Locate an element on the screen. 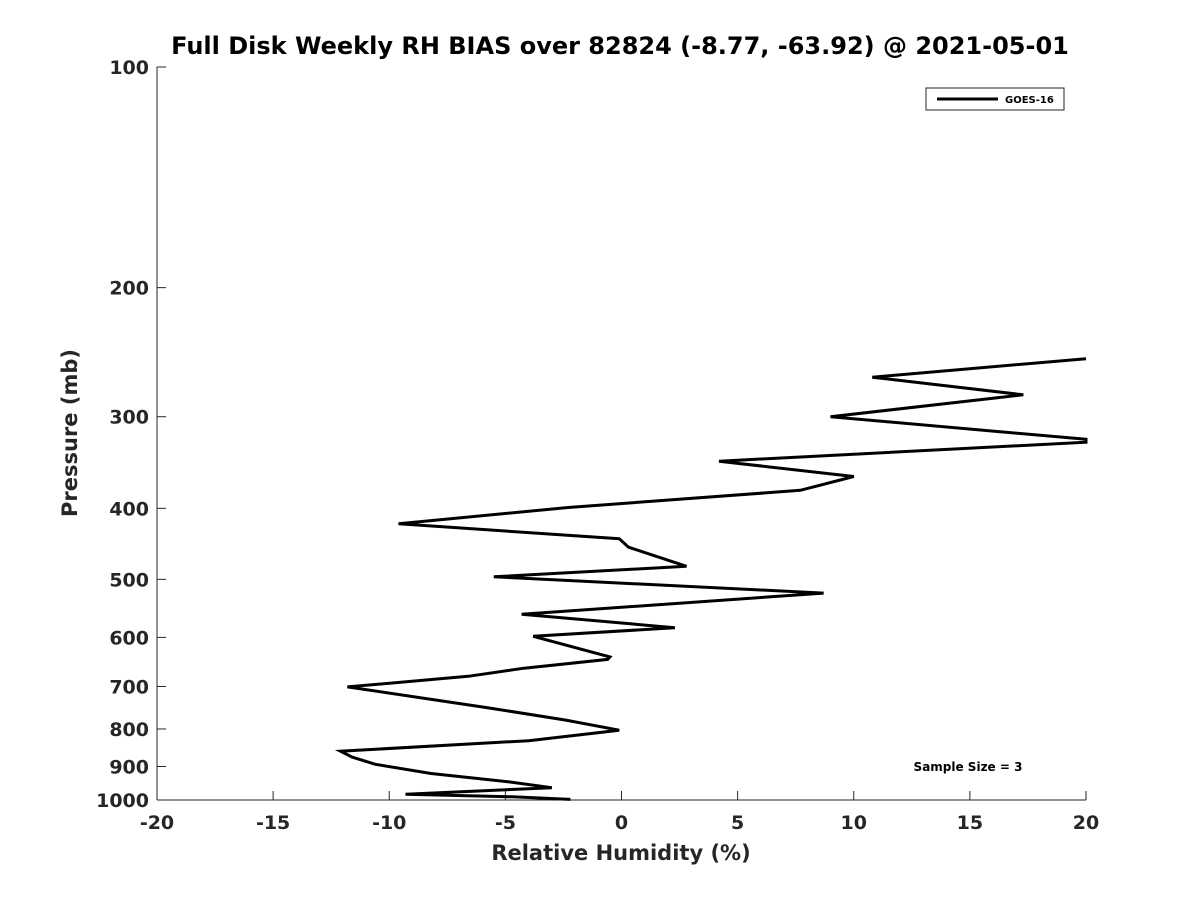 This screenshot has width=1200, height=900. x-tick-label: -15 is located at coordinates (273, 823).